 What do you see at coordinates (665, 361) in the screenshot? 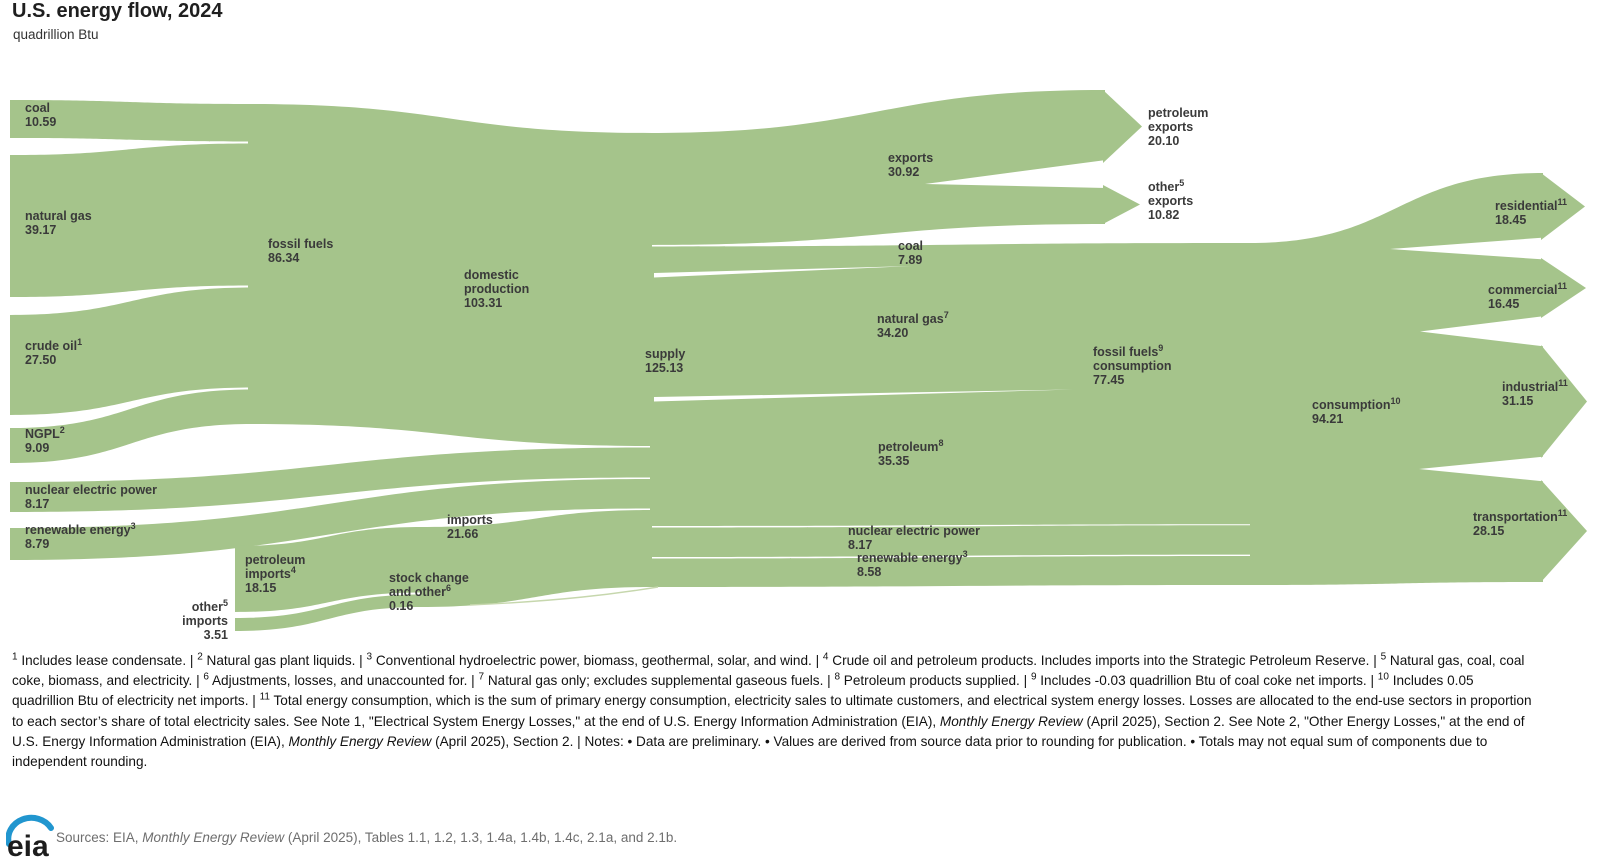
I see `node-label-supply: supply 125.13` at bounding box center [665, 361].